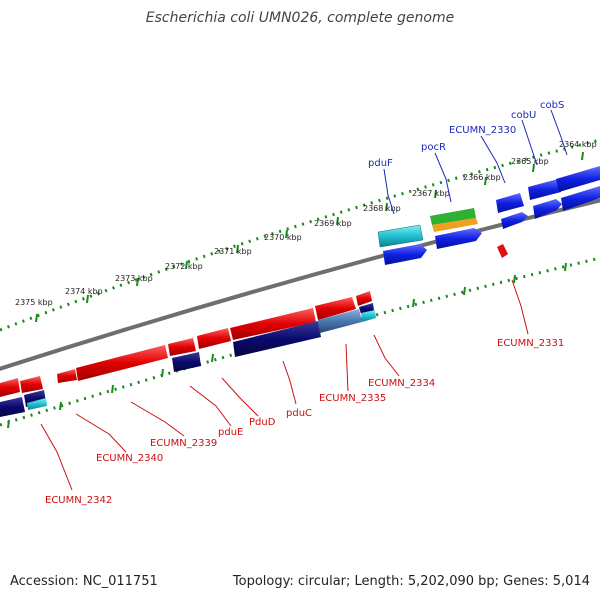 The width and height of the screenshot is (600, 600). Describe the element at coordinates (34, 302) in the screenshot. I see `scale-label: 2375 kbp` at that location.